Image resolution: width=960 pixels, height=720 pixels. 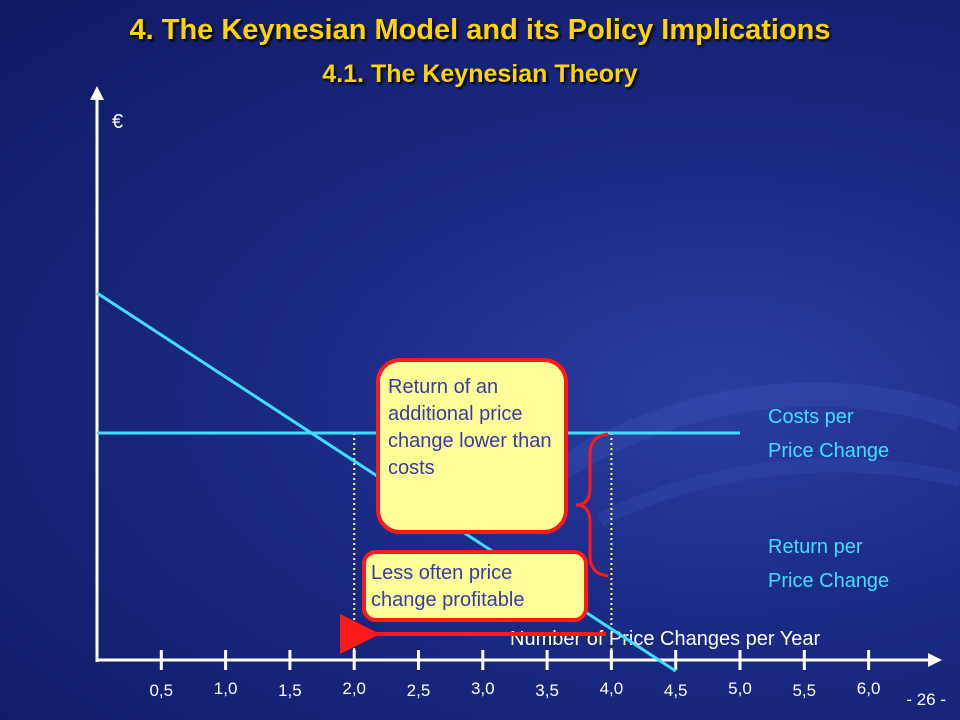 I want to click on slide-subtitle: 4.1. The Keynesian Theory, so click(x=480, y=74).